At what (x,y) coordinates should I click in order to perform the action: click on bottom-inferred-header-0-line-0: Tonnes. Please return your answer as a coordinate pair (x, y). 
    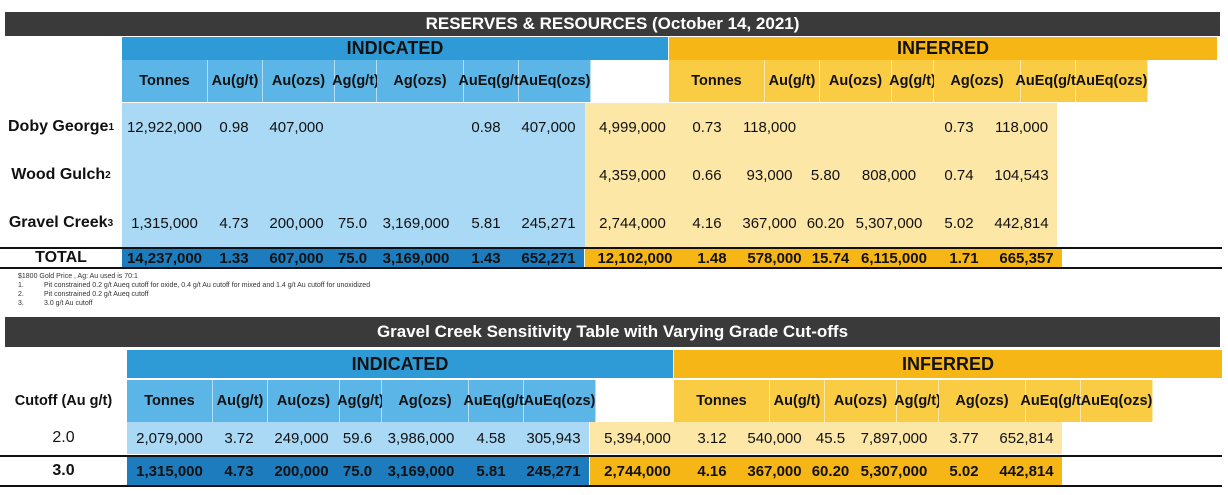
    Looking at the image, I should click on (721, 400).